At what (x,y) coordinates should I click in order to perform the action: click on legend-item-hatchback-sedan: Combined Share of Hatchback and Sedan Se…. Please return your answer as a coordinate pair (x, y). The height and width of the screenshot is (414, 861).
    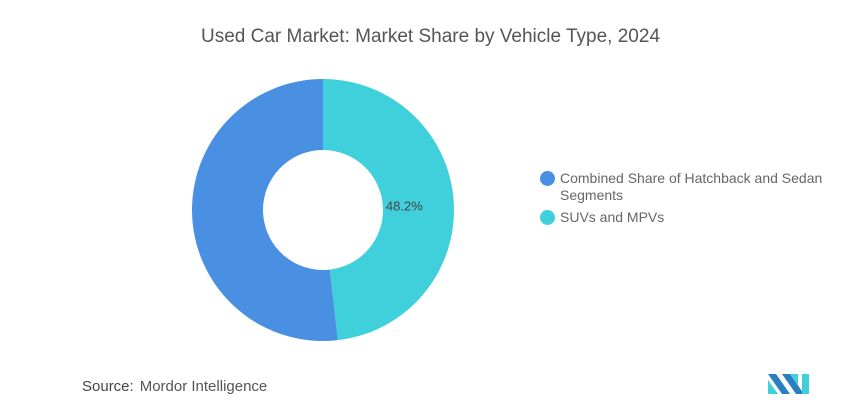
    Looking at the image, I should click on (685, 187).